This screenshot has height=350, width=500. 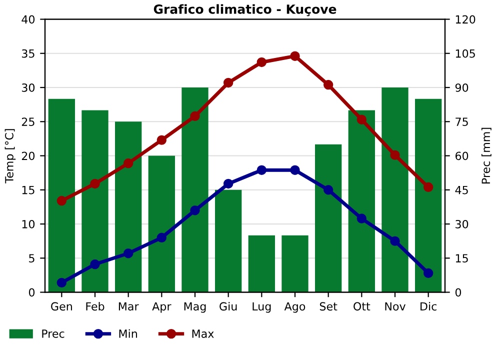 I want to click on chart-title: Grafico climatico - Kuçove, so click(x=245, y=10).